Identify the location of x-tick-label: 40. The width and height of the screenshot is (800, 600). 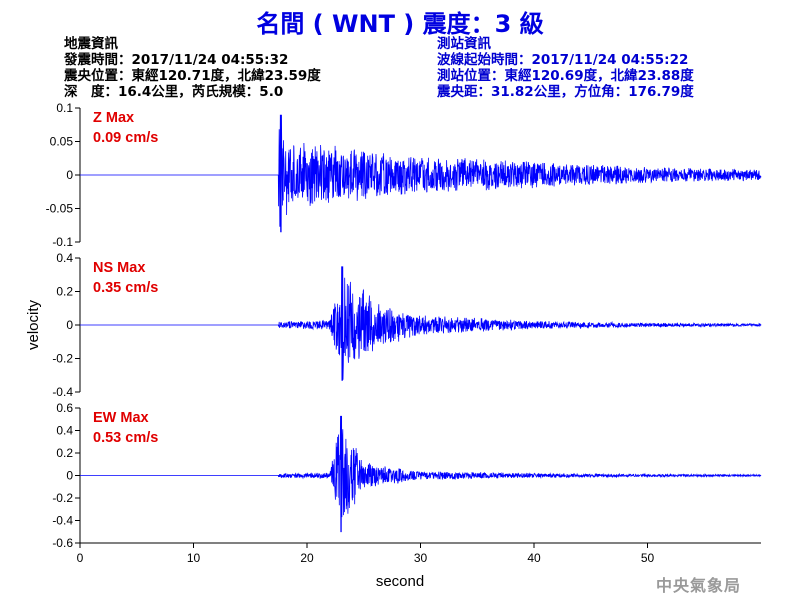
(534, 558).